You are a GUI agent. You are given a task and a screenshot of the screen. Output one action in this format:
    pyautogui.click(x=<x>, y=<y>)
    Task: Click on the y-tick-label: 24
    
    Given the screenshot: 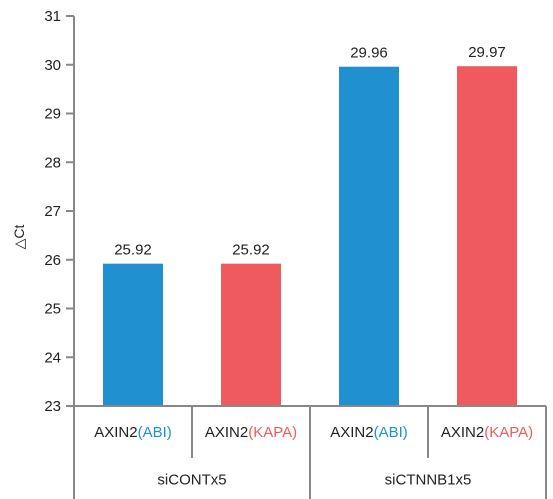 What is the action you would take?
    pyautogui.click(x=52, y=357)
    